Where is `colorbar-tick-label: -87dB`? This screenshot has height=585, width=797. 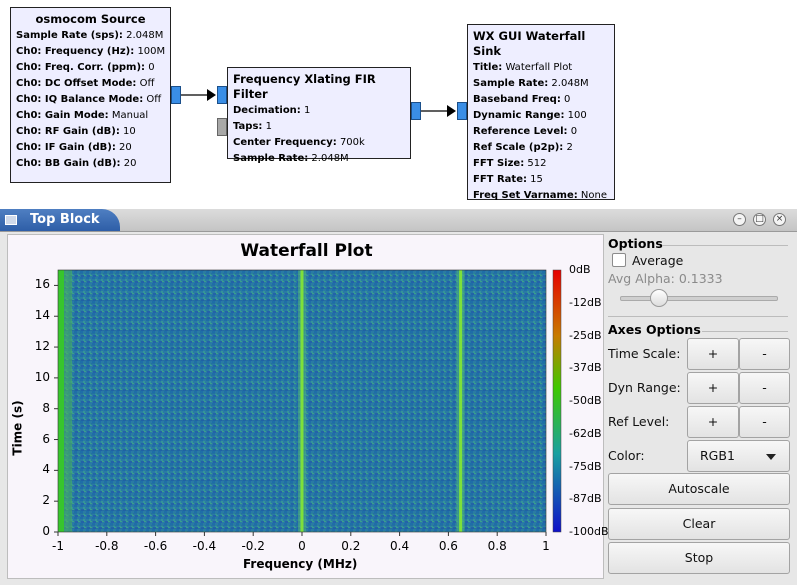 colorbar-tick-label: -87dB is located at coordinates (585, 499).